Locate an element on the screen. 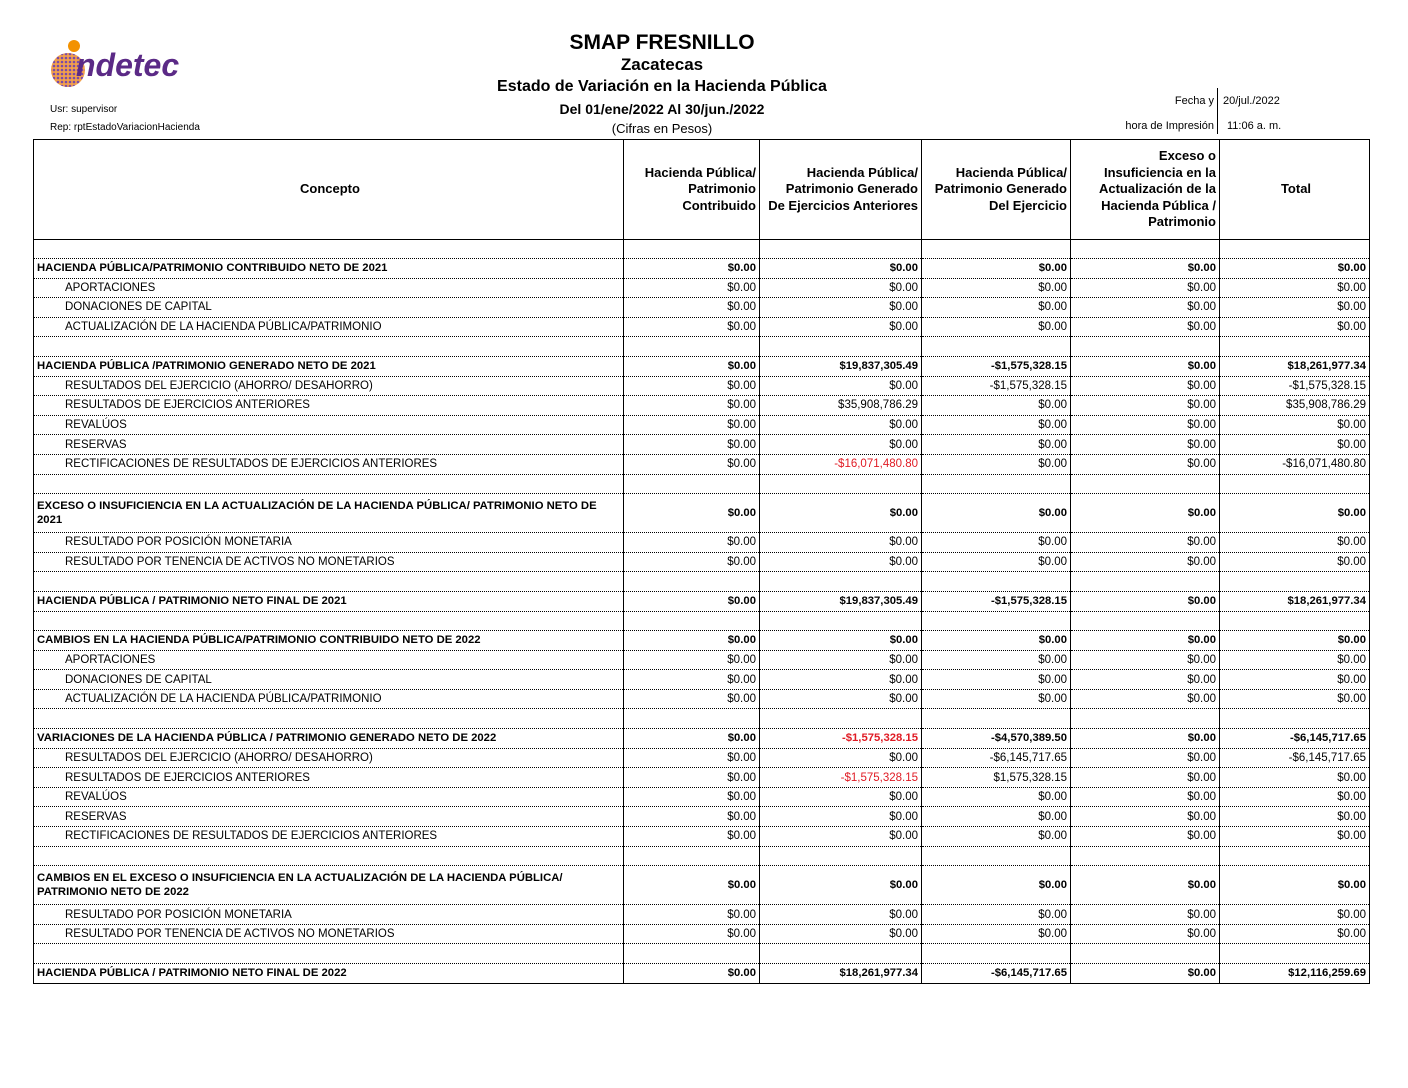 This screenshot has height=1088, width=1408. contribuido-cell is located at coordinates (691, 719).